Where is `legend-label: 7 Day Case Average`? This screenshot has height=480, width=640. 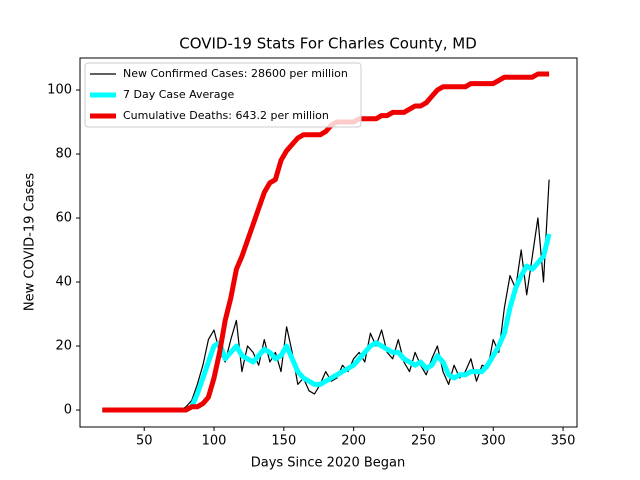 legend-label: 7 Day Case Average is located at coordinates (179, 94).